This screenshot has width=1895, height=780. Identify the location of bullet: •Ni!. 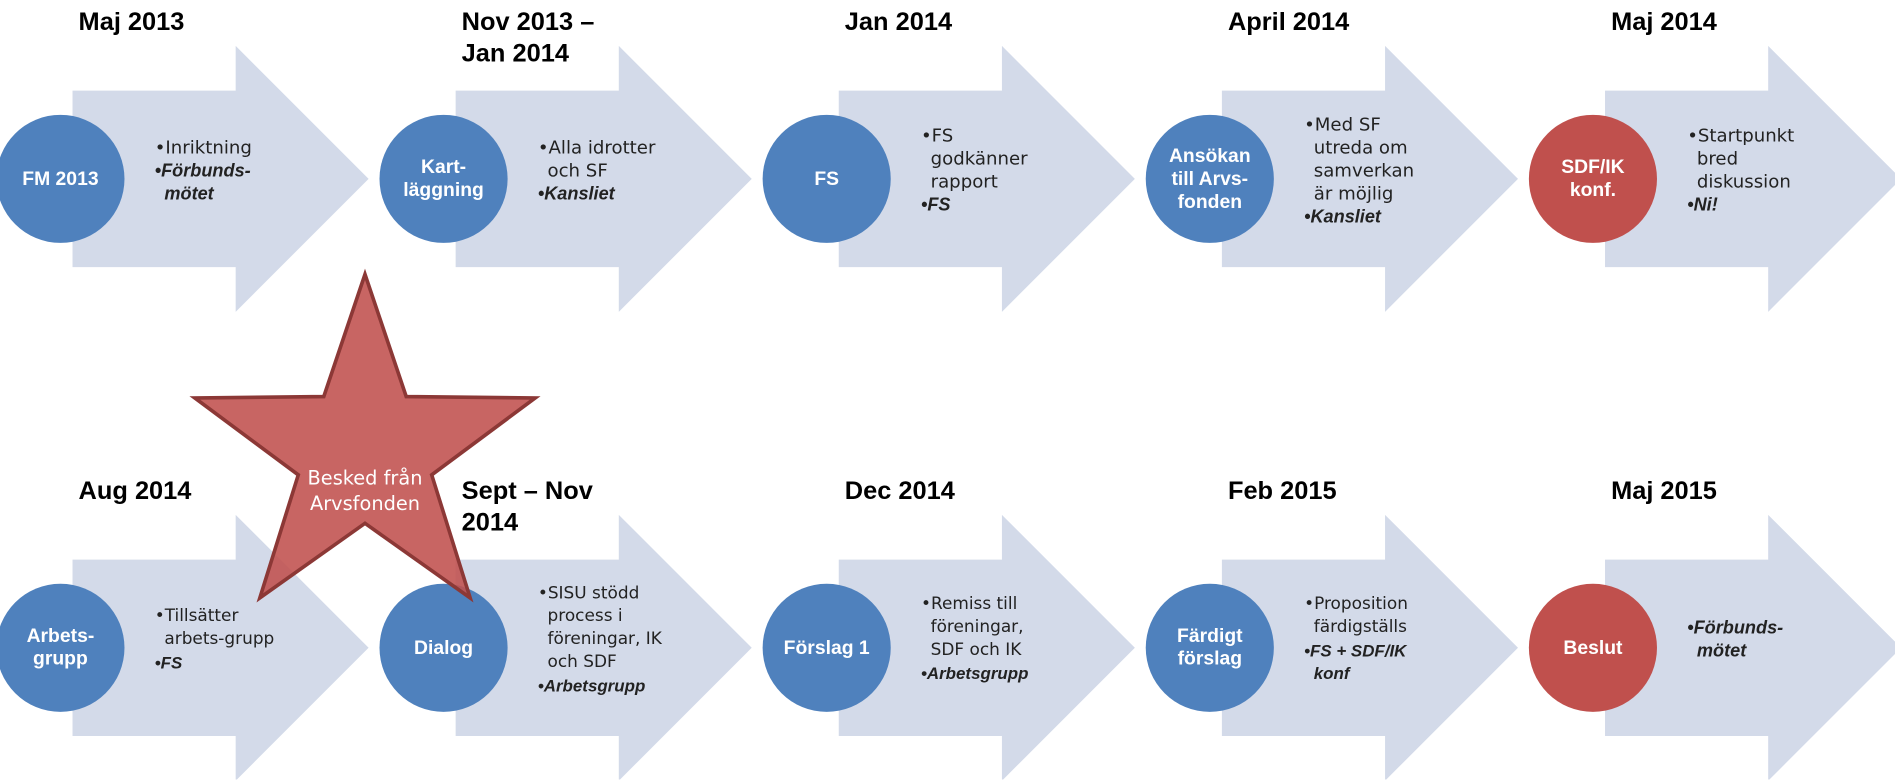
(1702, 205).